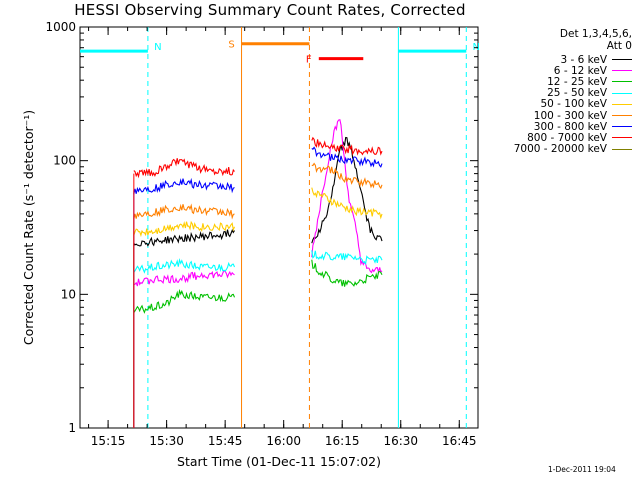 The width and height of the screenshot is (640, 480). I want to click on legend-header-attenuator: Att 0, so click(619, 46).